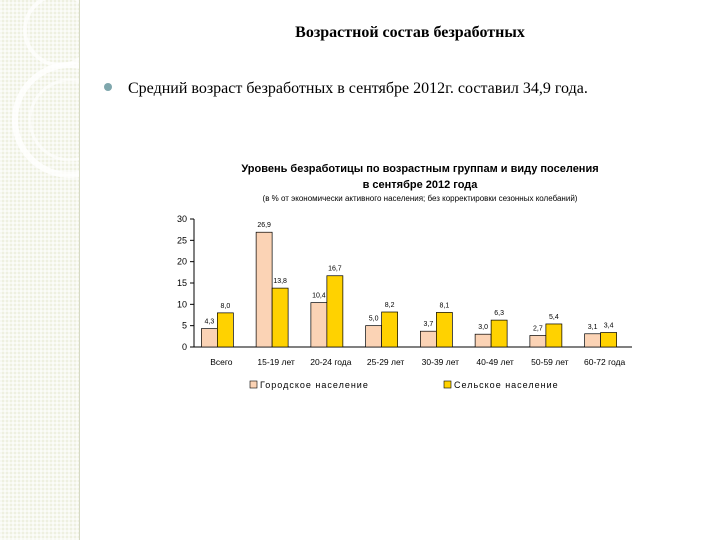  What do you see at coordinates (386, 362) in the screenshot?
I see `x-category-label: 25-29 лет` at bounding box center [386, 362].